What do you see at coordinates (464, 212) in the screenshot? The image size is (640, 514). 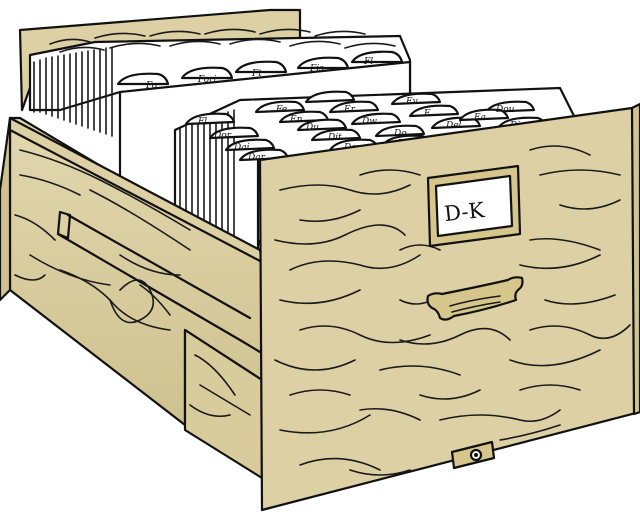 I see `drawer-label-text: D-K` at bounding box center [464, 212].